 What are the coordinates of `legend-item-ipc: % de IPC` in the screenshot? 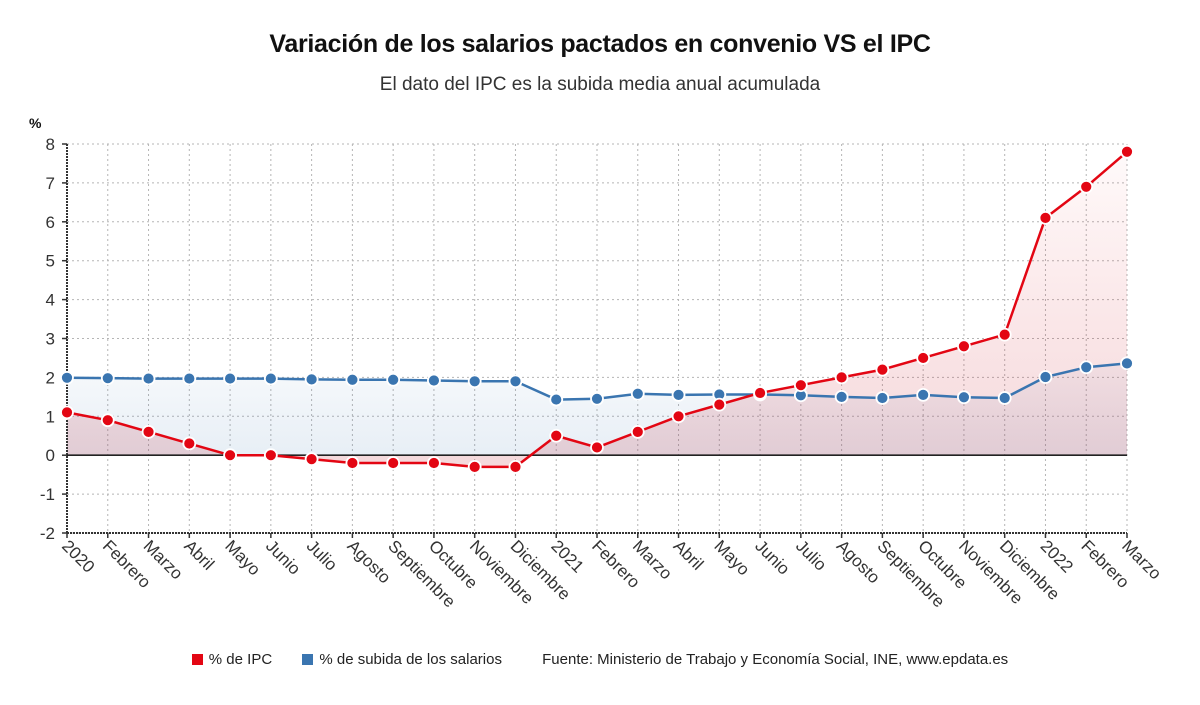 It's located at (234, 659).